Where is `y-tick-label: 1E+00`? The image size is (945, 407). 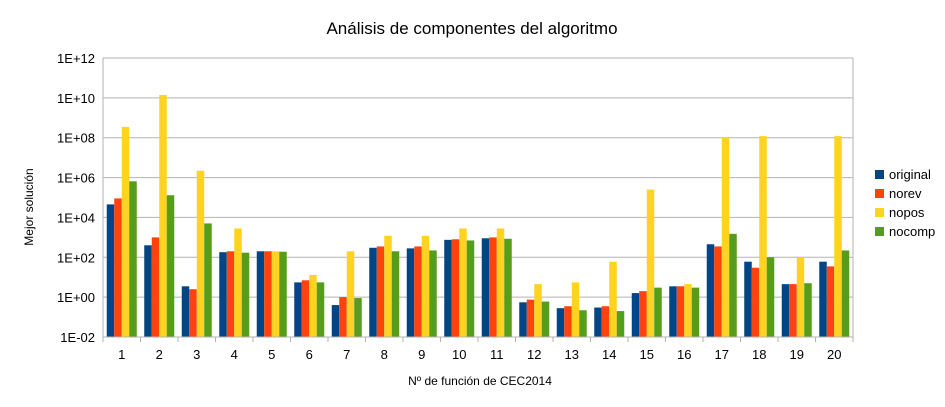
y-tick-label: 1E+00 is located at coordinates (76, 297).